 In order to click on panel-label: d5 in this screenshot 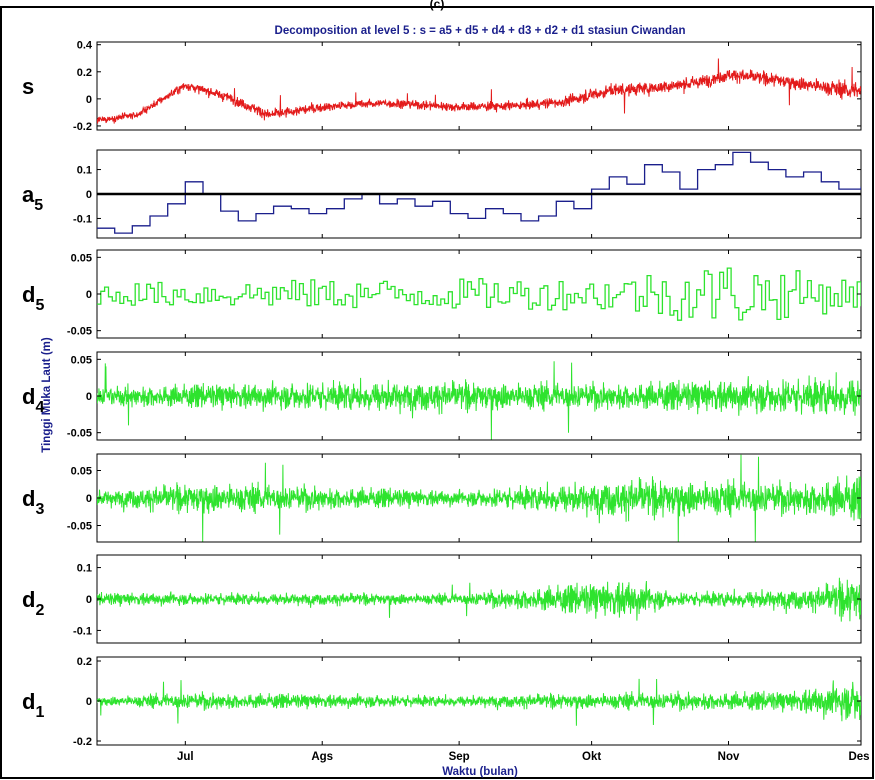, I will do `click(33, 298)`.